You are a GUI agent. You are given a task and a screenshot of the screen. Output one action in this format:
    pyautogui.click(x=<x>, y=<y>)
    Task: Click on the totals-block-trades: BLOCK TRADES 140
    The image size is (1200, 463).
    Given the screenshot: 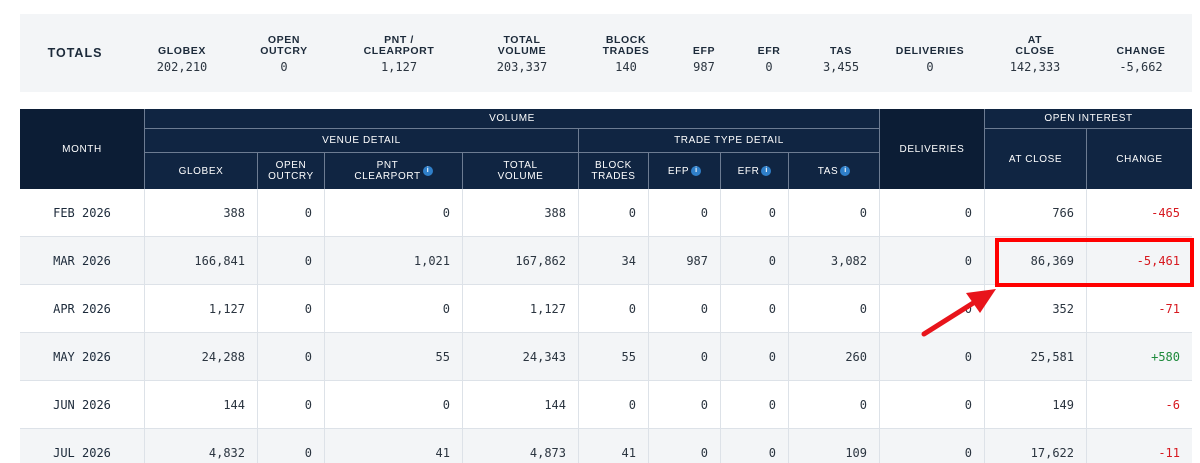 What is the action you would take?
    pyautogui.click(x=626, y=53)
    